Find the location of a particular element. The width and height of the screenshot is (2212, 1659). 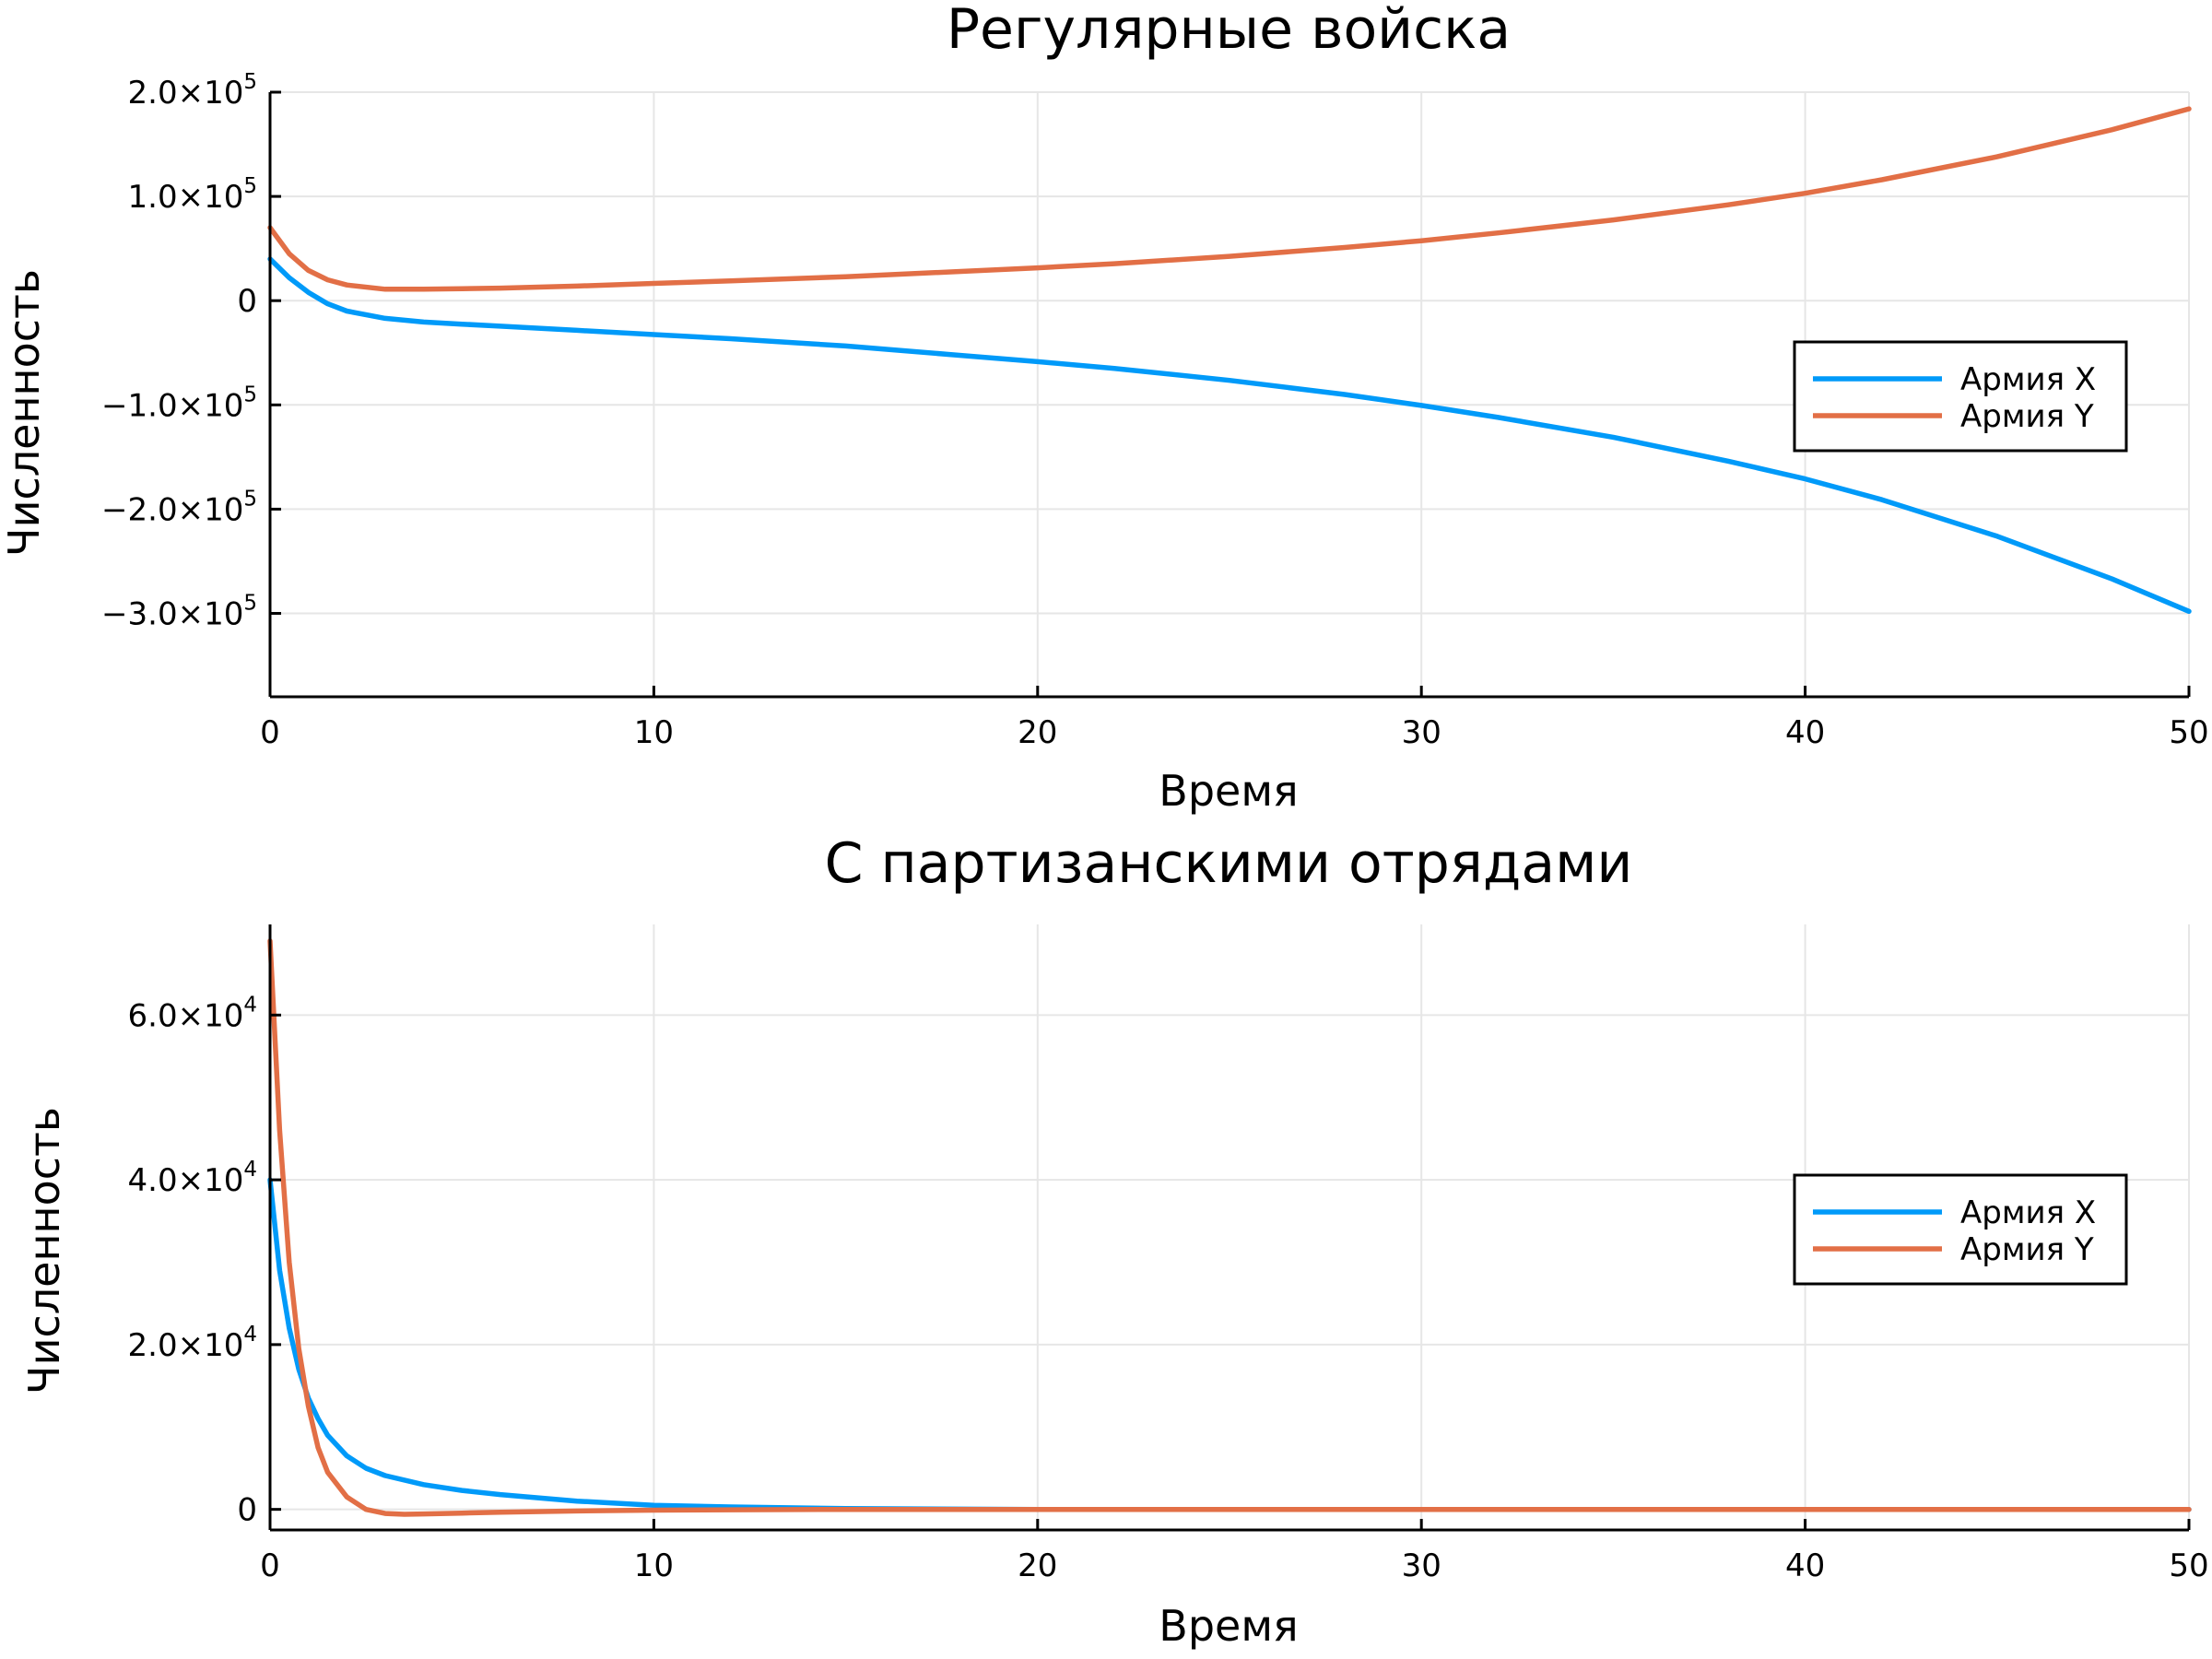

y-tick-label: 2.0×10⁵ is located at coordinates (192, 91).